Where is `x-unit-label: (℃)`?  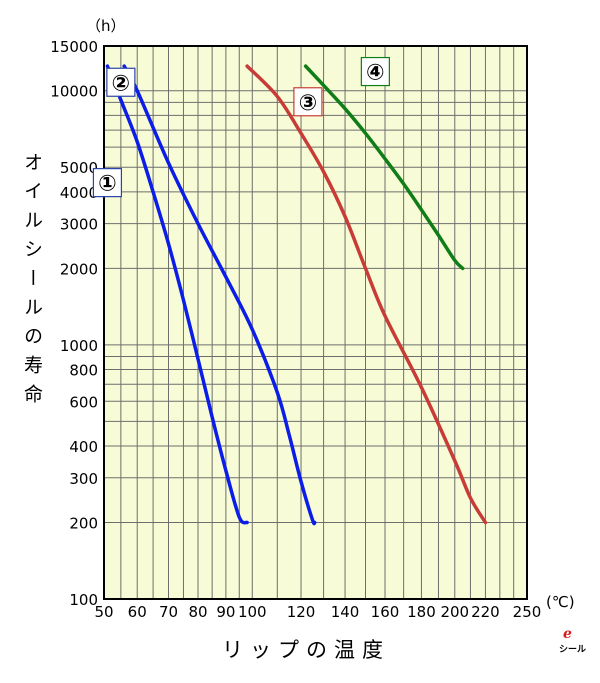
x-unit-label: (℃) is located at coordinates (560, 602).